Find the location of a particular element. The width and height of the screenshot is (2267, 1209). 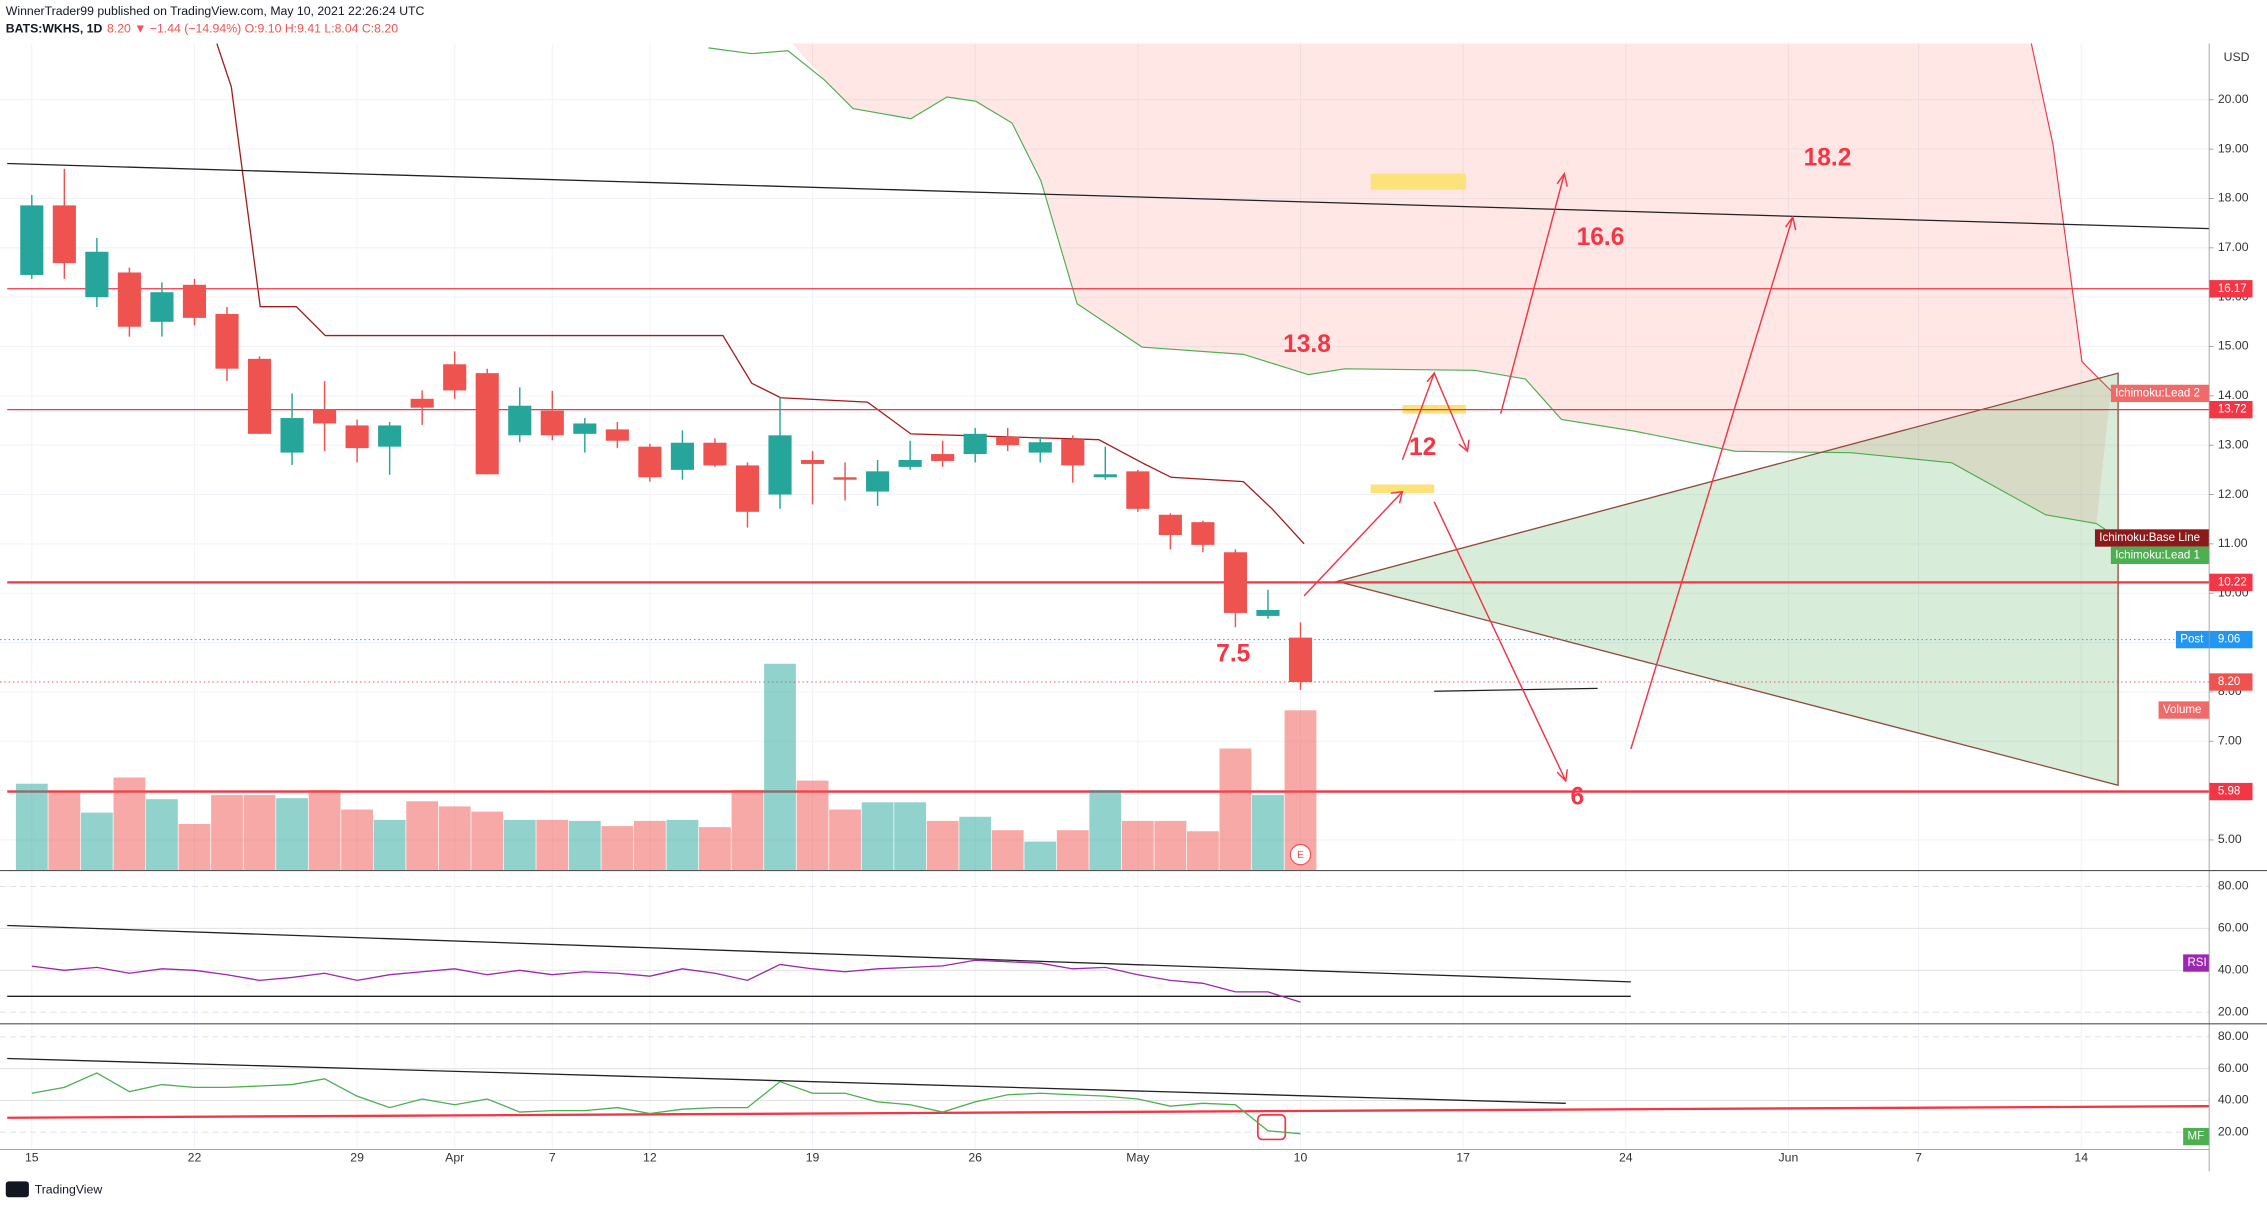

y-tick-label: 60.00 is located at coordinates (2233, 1068).